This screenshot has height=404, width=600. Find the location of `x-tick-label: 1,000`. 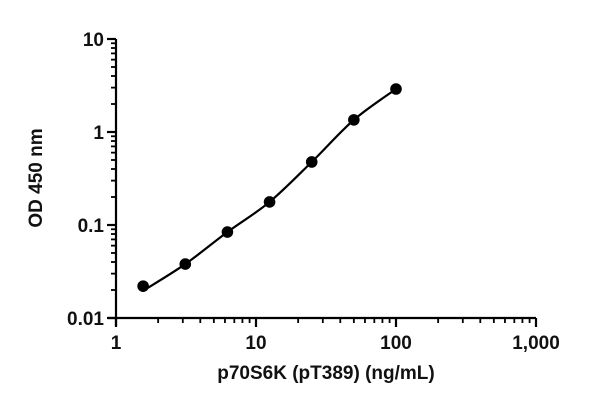

x-tick-label: 1,000 is located at coordinates (536, 343).